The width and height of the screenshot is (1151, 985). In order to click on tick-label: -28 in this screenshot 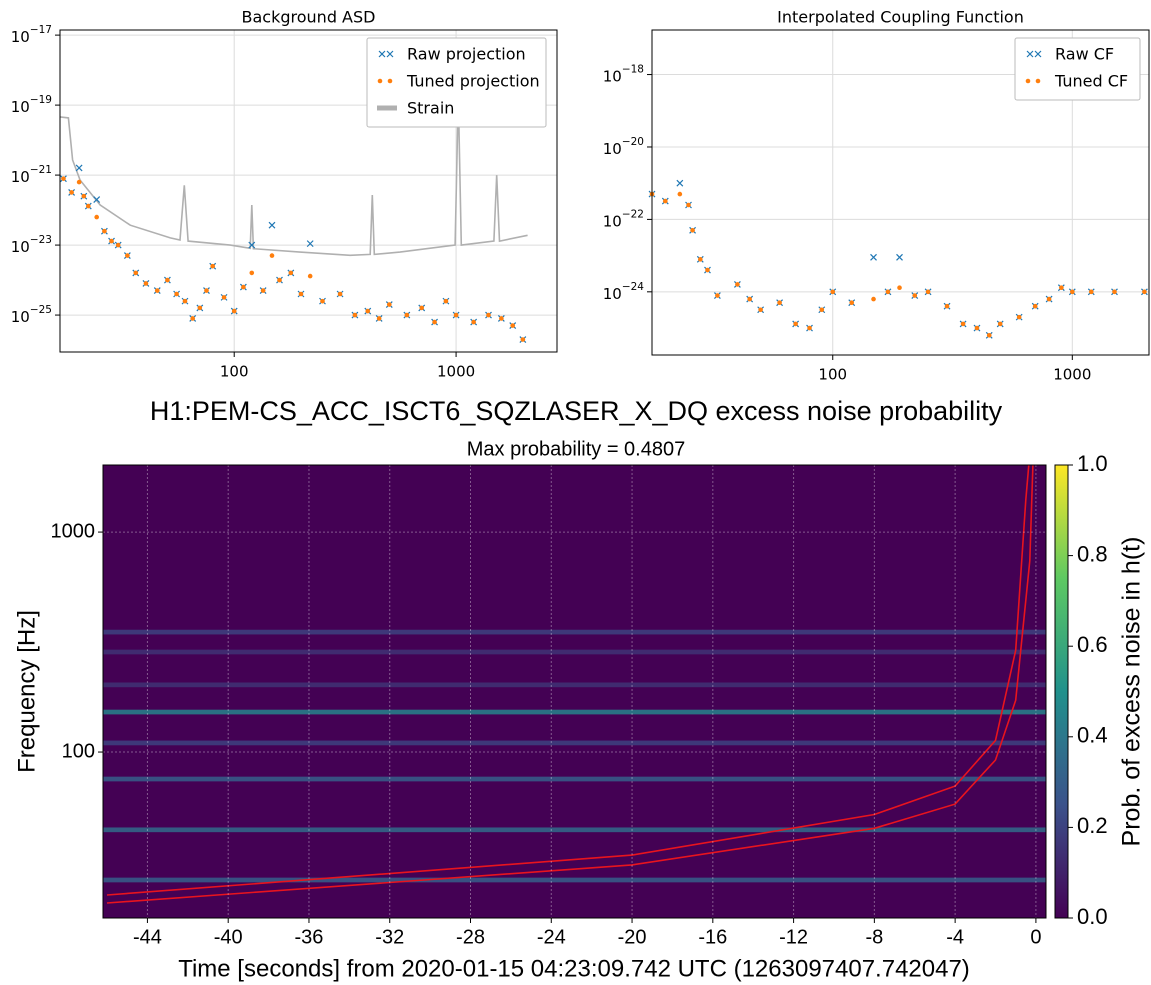, I will do `click(470, 937)`.